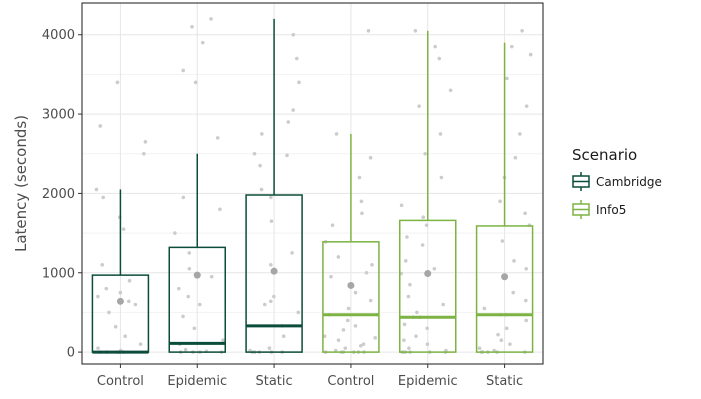  I want to click on y-axis-title: Latency (seconds), so click(21, 183).